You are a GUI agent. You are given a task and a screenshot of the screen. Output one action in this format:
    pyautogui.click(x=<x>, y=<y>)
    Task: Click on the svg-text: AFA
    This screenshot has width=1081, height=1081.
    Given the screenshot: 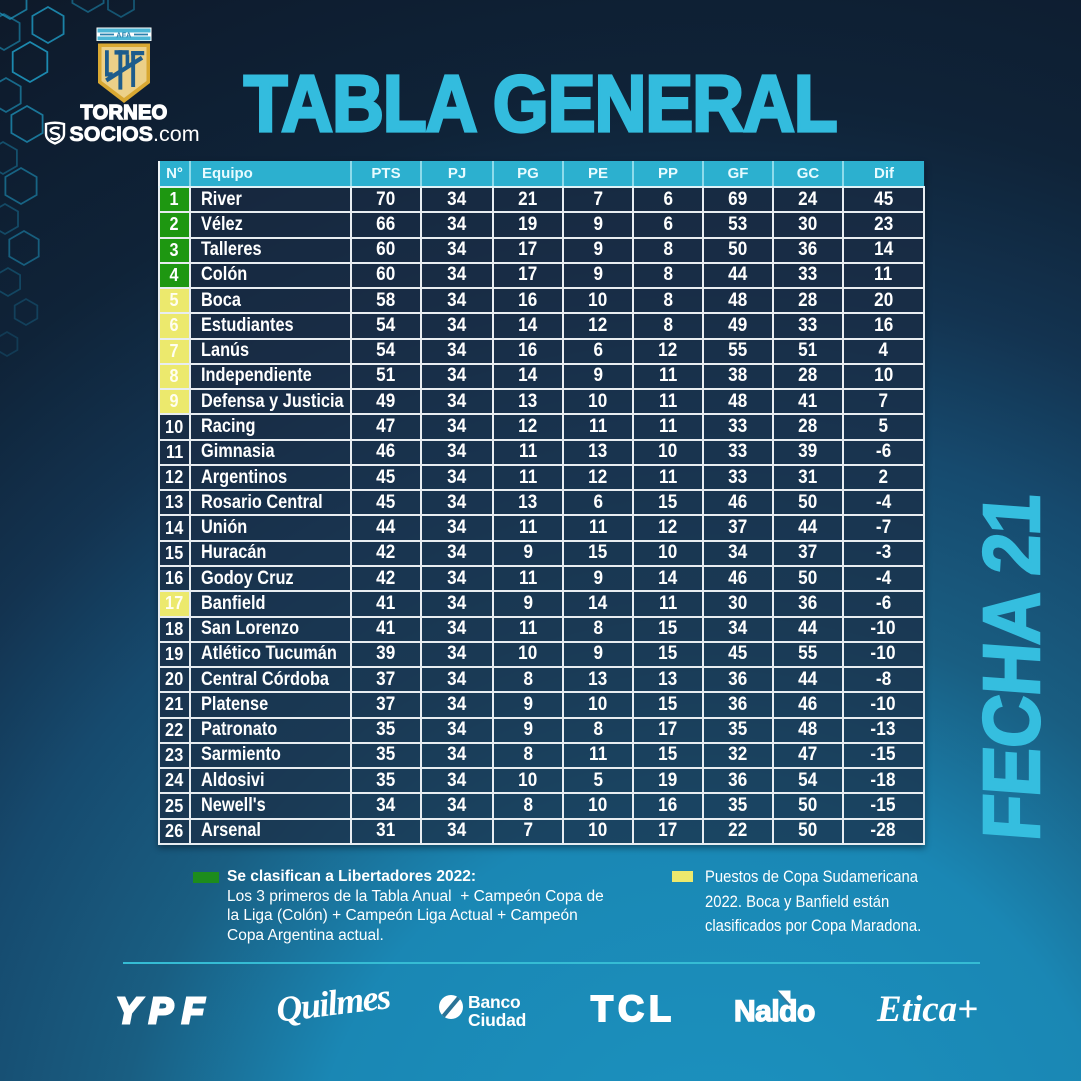 What is the action you would take?
    pyautogui.click(x=124, y=34)
    